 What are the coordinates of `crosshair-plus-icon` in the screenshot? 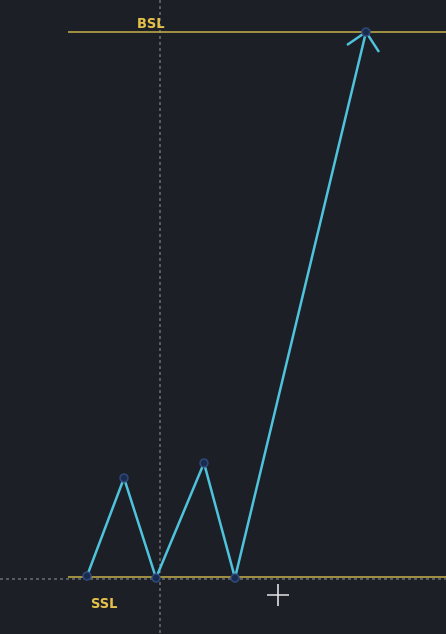 It's located at (278, 595).